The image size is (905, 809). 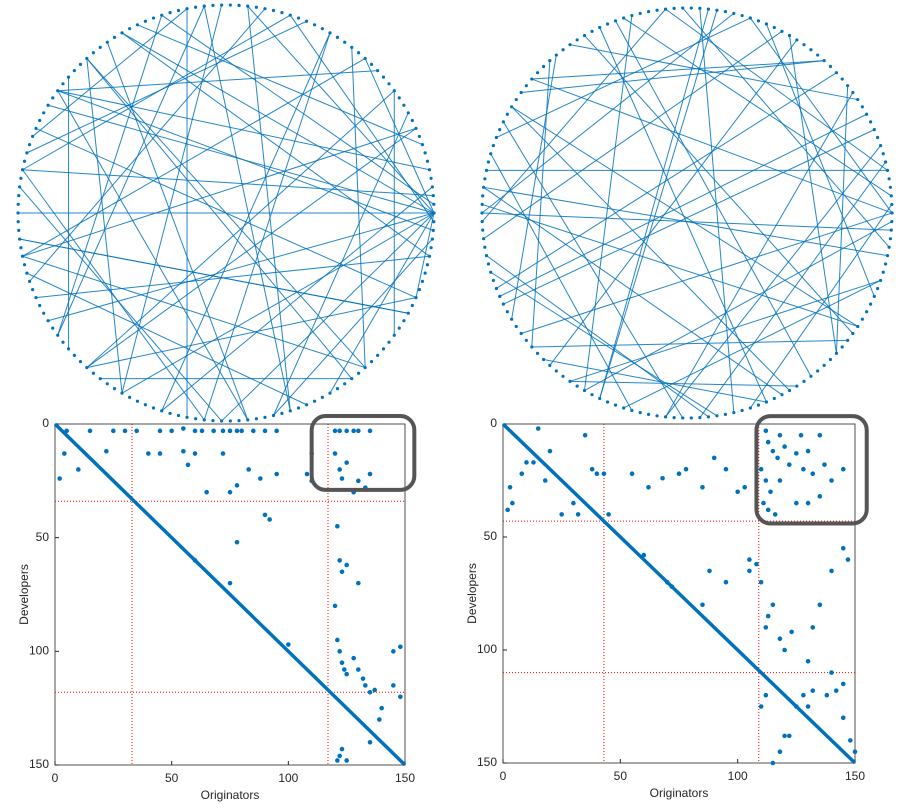 What do you see at coordinates (487, 649) in the screenshot?
I see `y-tick-label: 100` at bounding box center [487, 649].